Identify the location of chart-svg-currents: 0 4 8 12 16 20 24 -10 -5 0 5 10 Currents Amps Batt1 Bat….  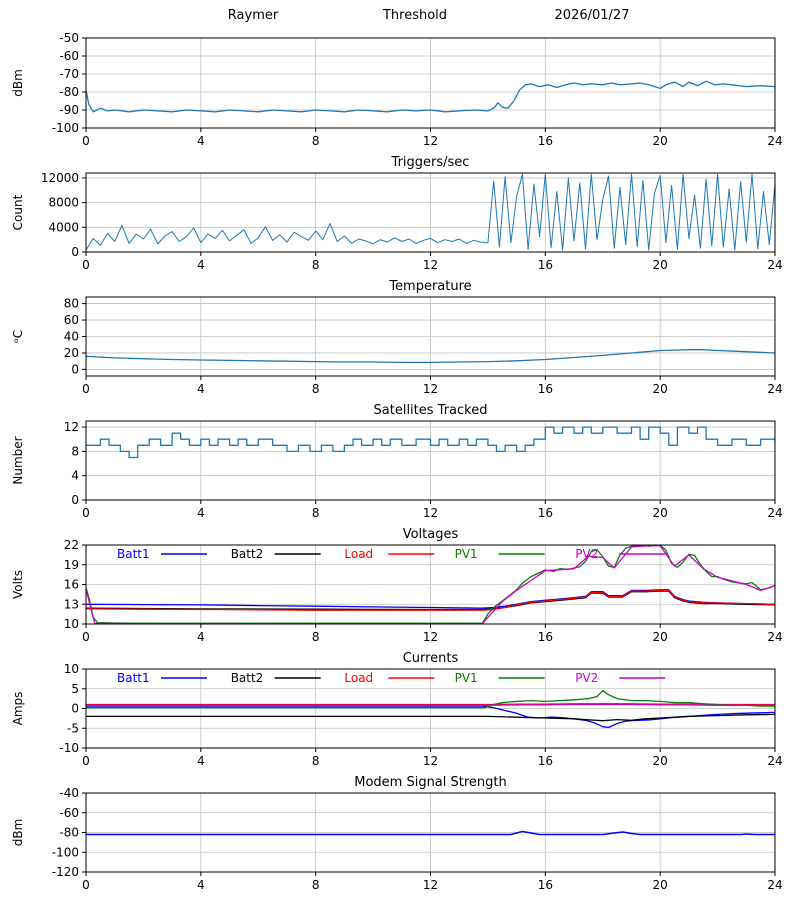
(397, 709).